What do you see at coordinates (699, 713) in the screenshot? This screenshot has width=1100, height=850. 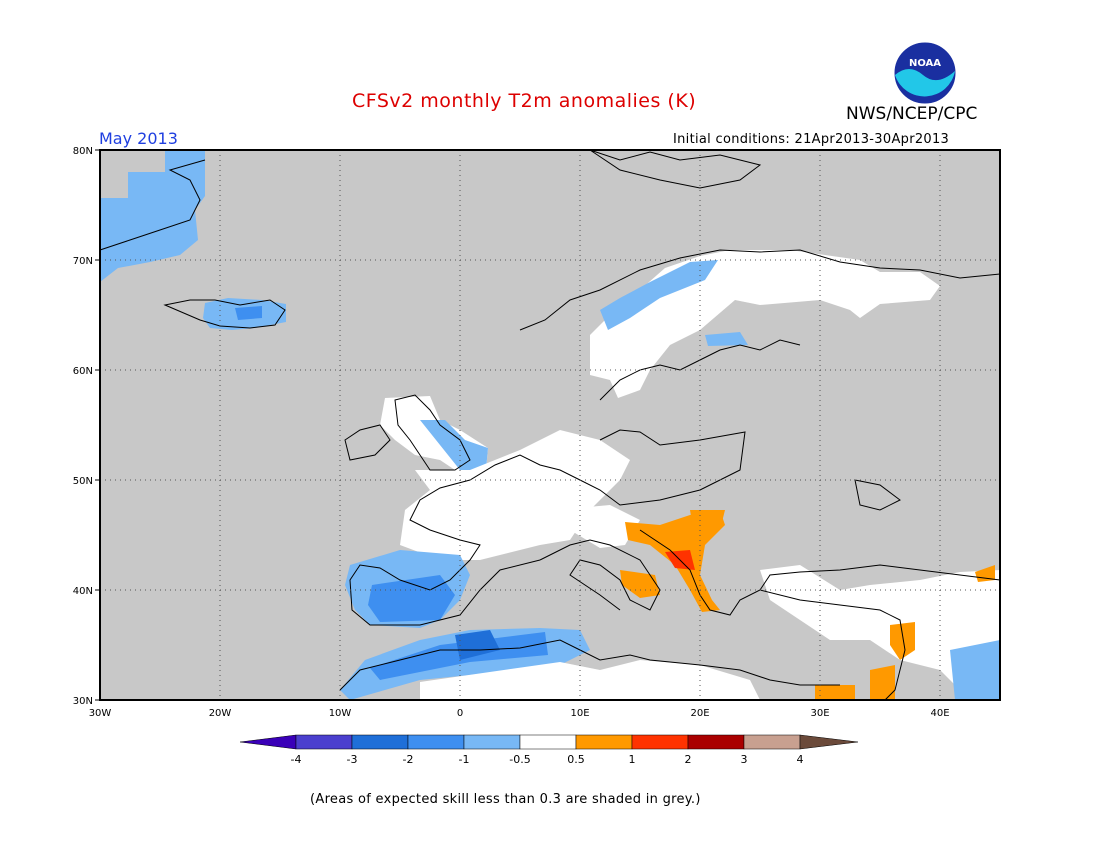 I see `lon-tick-label: 20E` at bounding box center [699, 713].